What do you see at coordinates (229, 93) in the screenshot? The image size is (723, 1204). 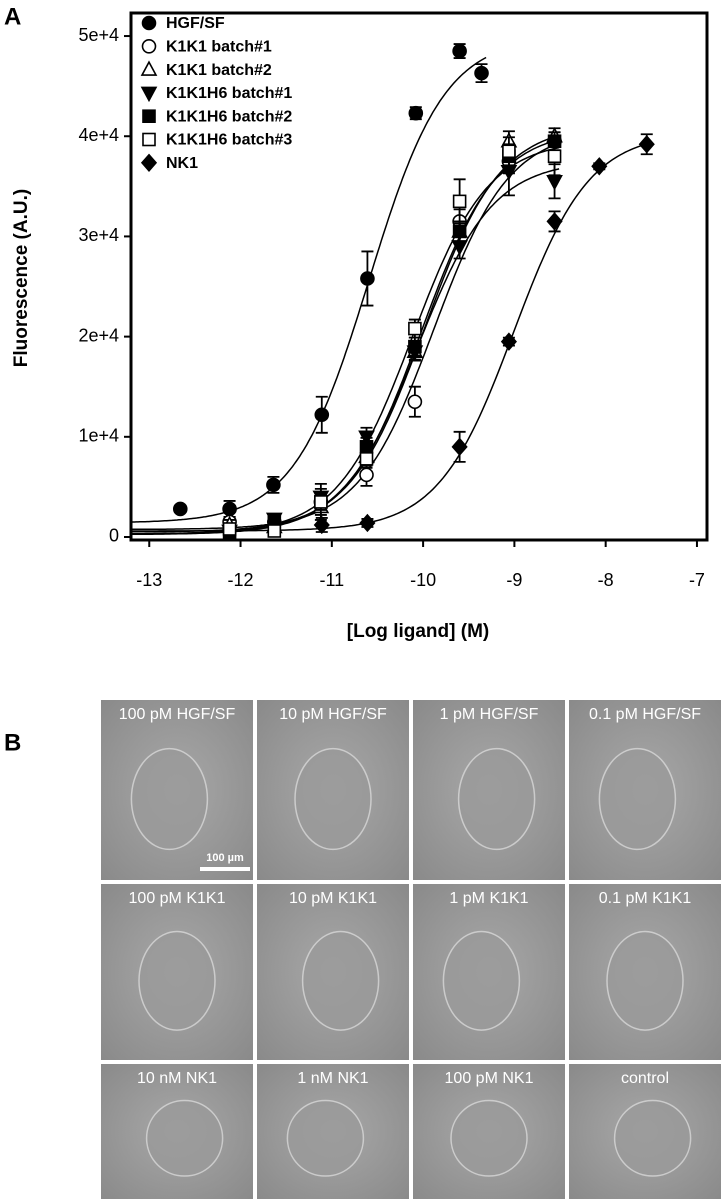 I see `legend-label: K1K1H6 batch#1` at bounding box center [229, 93].